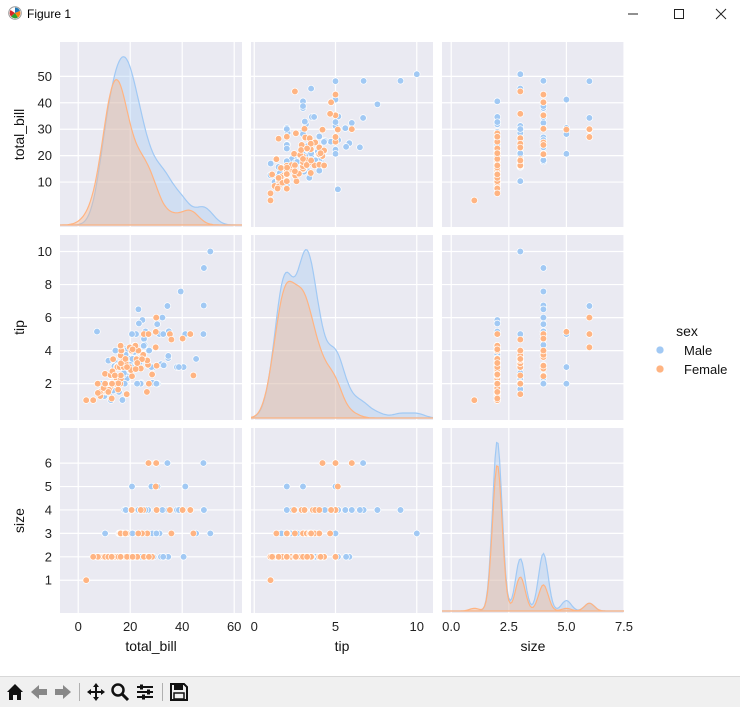 The image size is (740, 707). Describe the element at coordinates (49, 14) in the screenshot. I see `window-title: Figure 1` at that location.